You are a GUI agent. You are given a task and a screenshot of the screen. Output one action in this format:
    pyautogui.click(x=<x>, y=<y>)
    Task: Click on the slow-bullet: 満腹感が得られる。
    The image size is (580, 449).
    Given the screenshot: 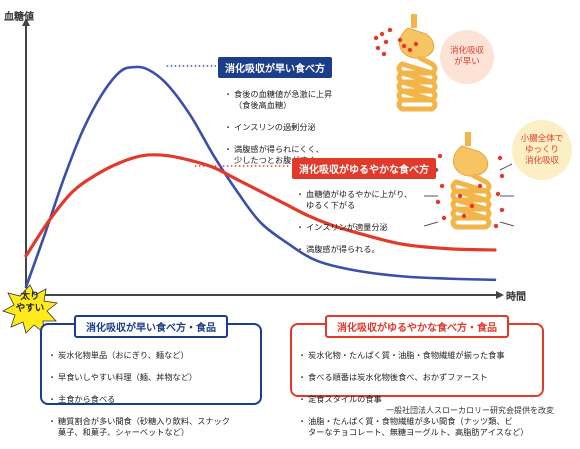 What is the action you would take?
    pyautogui.click(x=354, y=249)
    